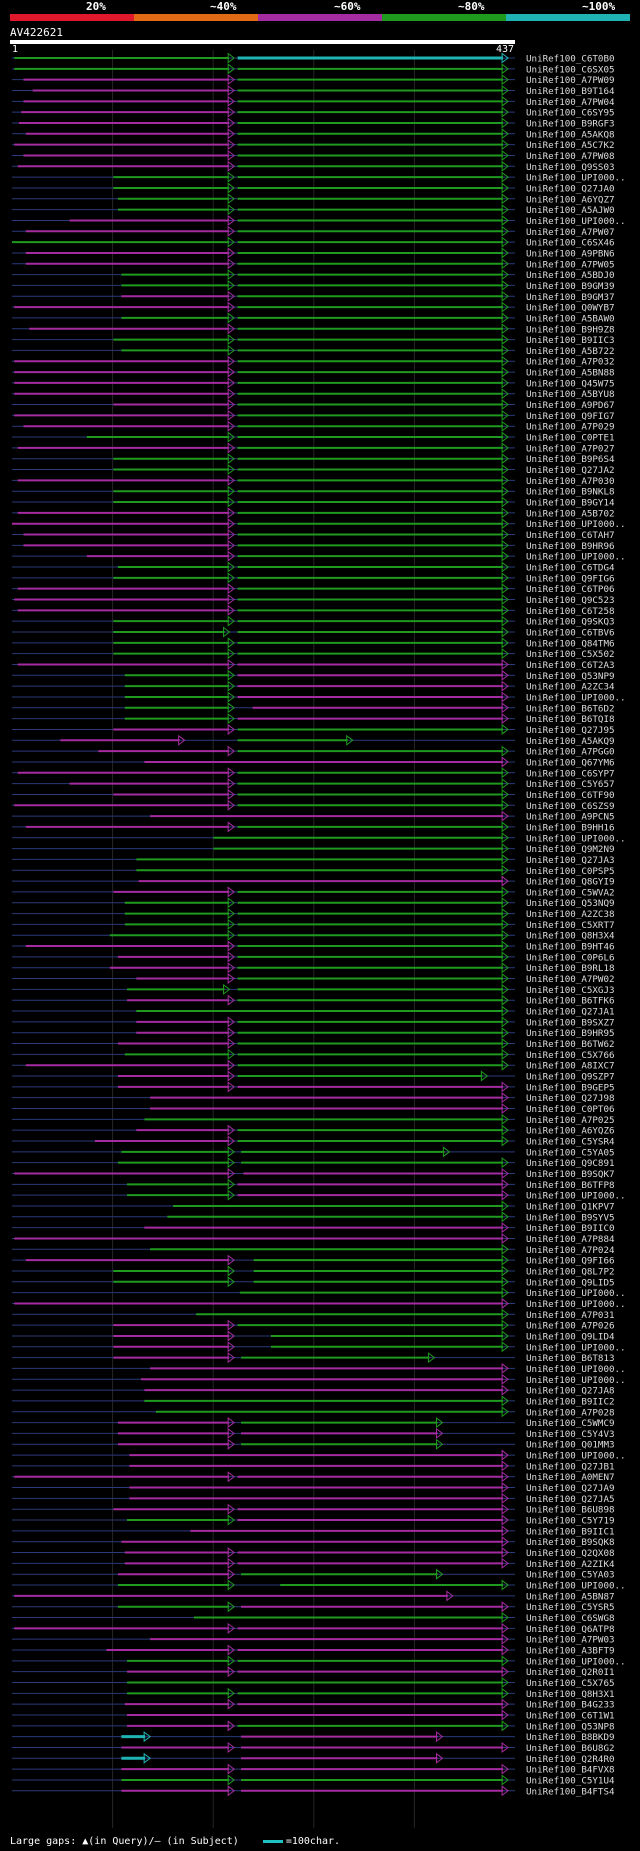 The width and height of the screenshot is (640, 1851). Describe the element at coordinates (570, 80) in the screenshot. I see `hit-label: UniRef100_A7PW09` at that location.